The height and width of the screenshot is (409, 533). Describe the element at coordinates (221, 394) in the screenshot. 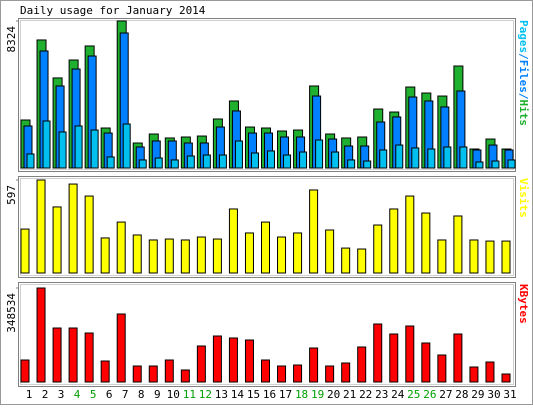

I see `x-tick-label: 13` at that location.